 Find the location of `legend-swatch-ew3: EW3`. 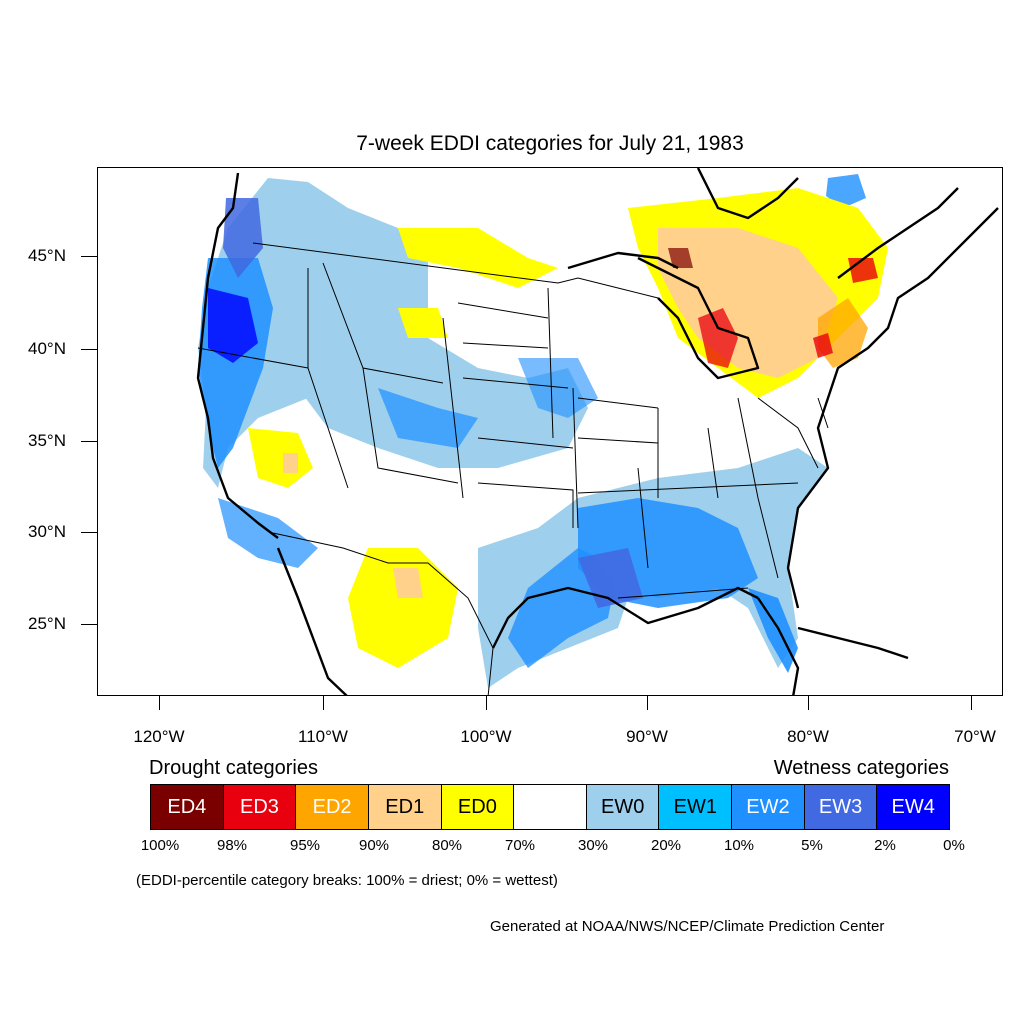

legend-swatch-ew3: EW3 is located at coordinates (841, 807).